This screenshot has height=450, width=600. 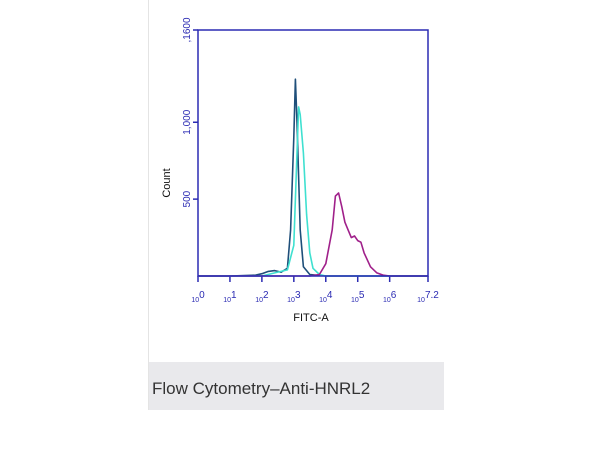 What do you see at coordinates (266, 295) in the screenshot?
I see `x-tick-exponent: 2` at bounding box center [266, 295].